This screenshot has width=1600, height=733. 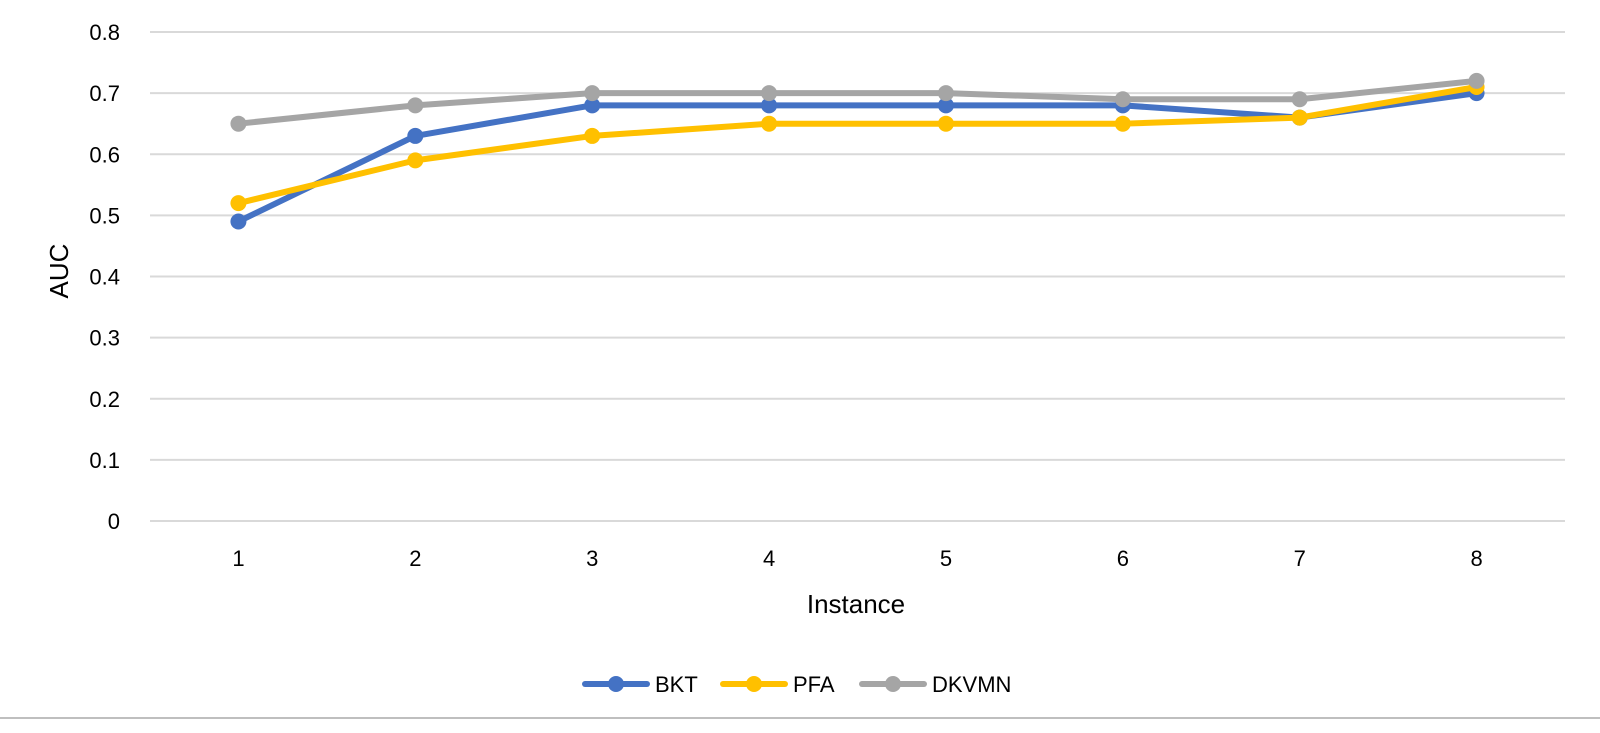 I want to click on legend-label: BKT, so click(x=676, y=684).